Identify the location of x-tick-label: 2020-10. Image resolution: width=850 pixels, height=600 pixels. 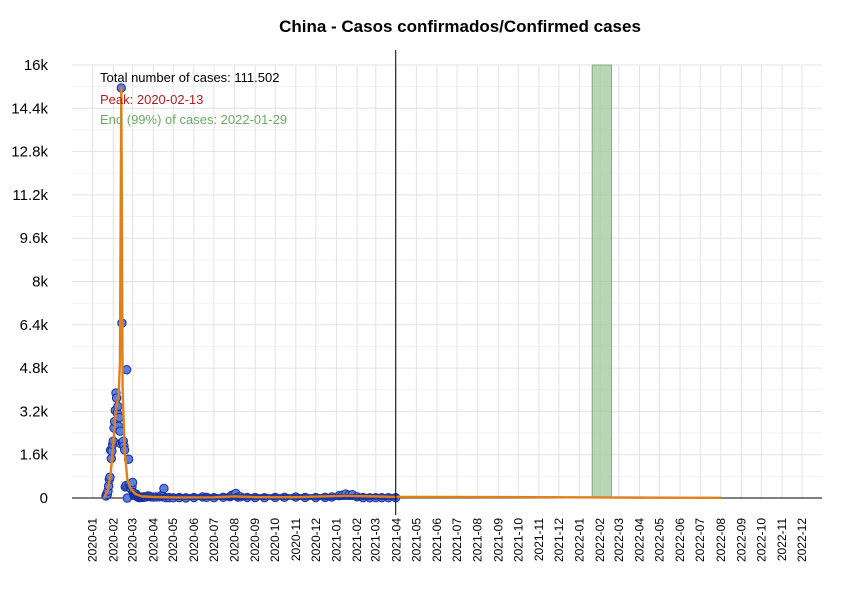
(275, 540).